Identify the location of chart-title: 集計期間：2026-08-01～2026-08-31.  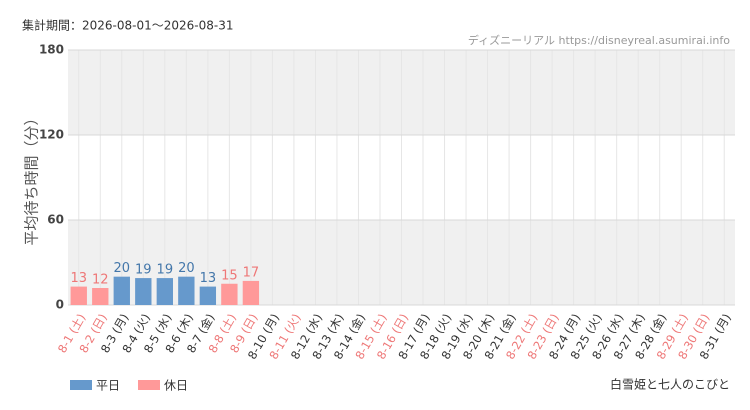
(127, 25).